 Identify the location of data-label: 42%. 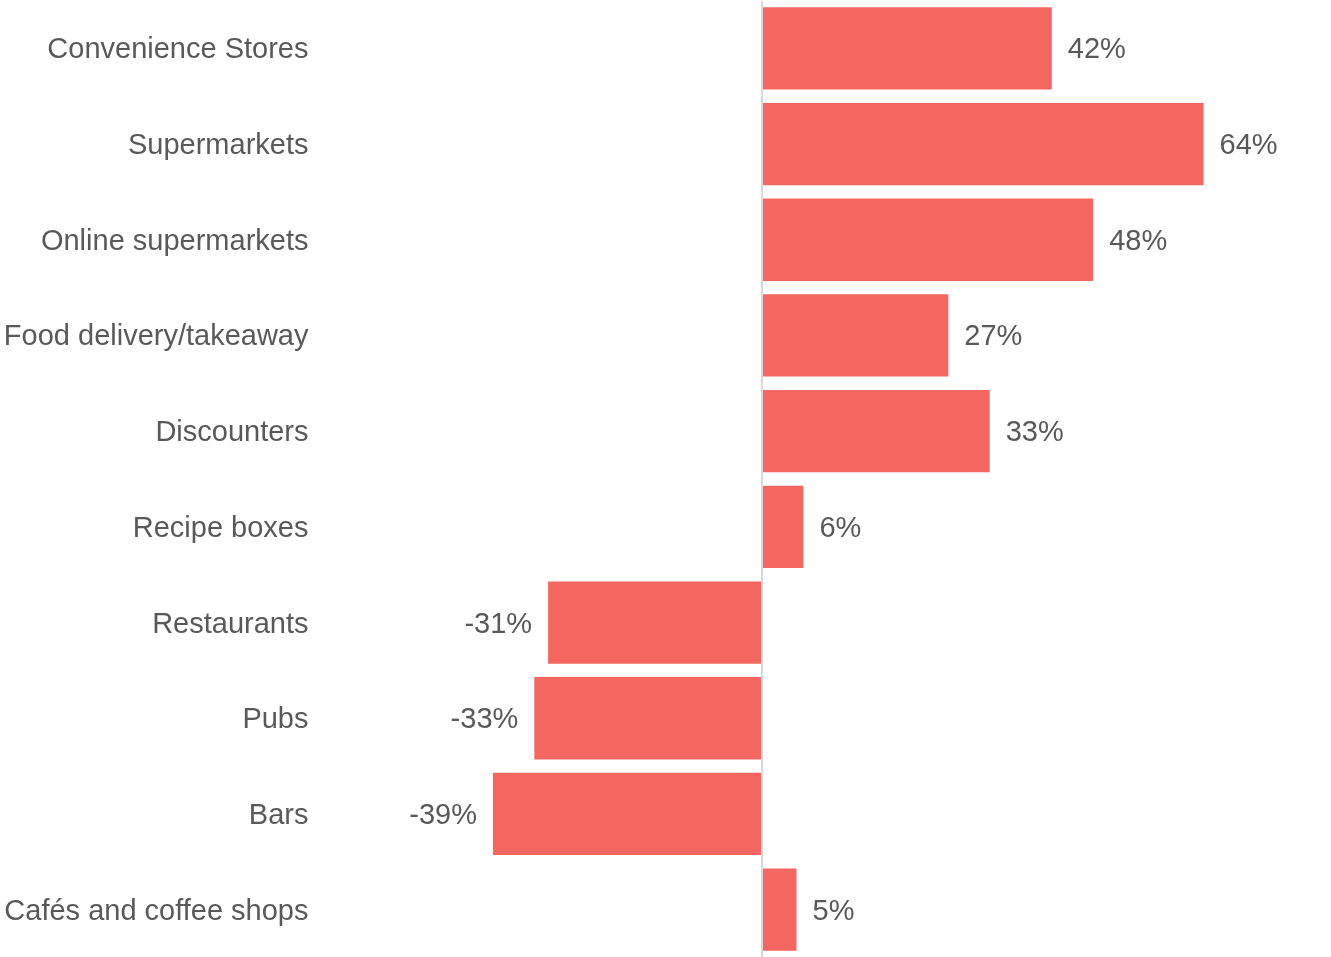
(1096, 48).